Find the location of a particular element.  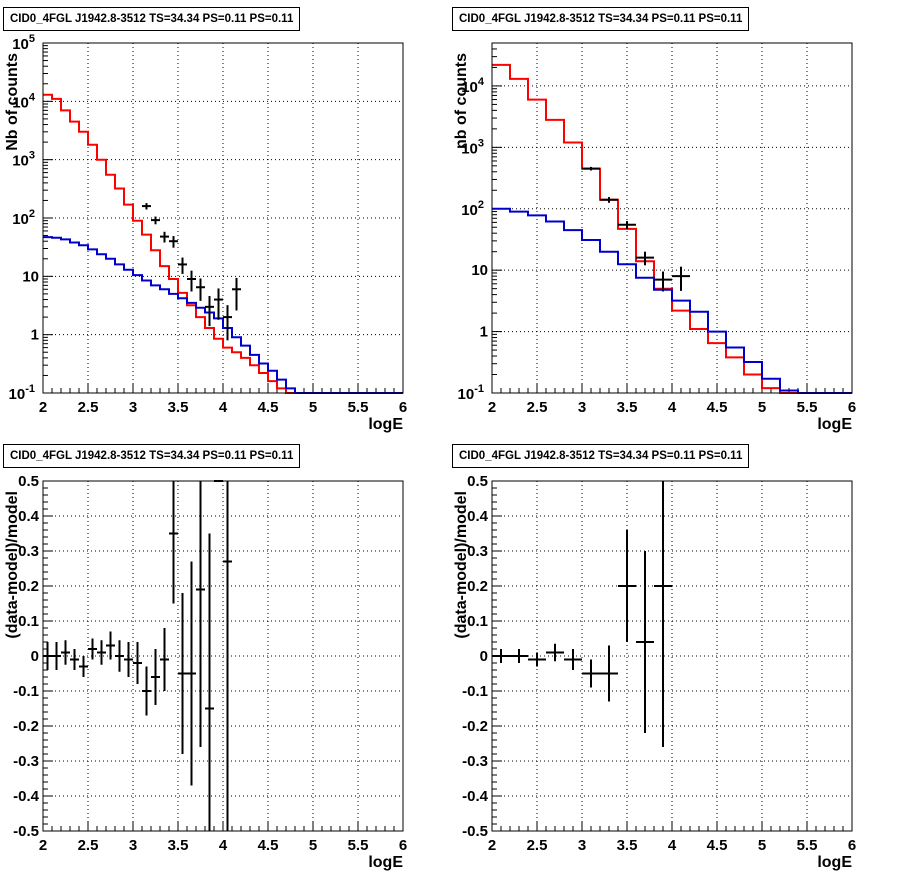

y-tick-label: 10⁵ is located at coordinates (23, 43).